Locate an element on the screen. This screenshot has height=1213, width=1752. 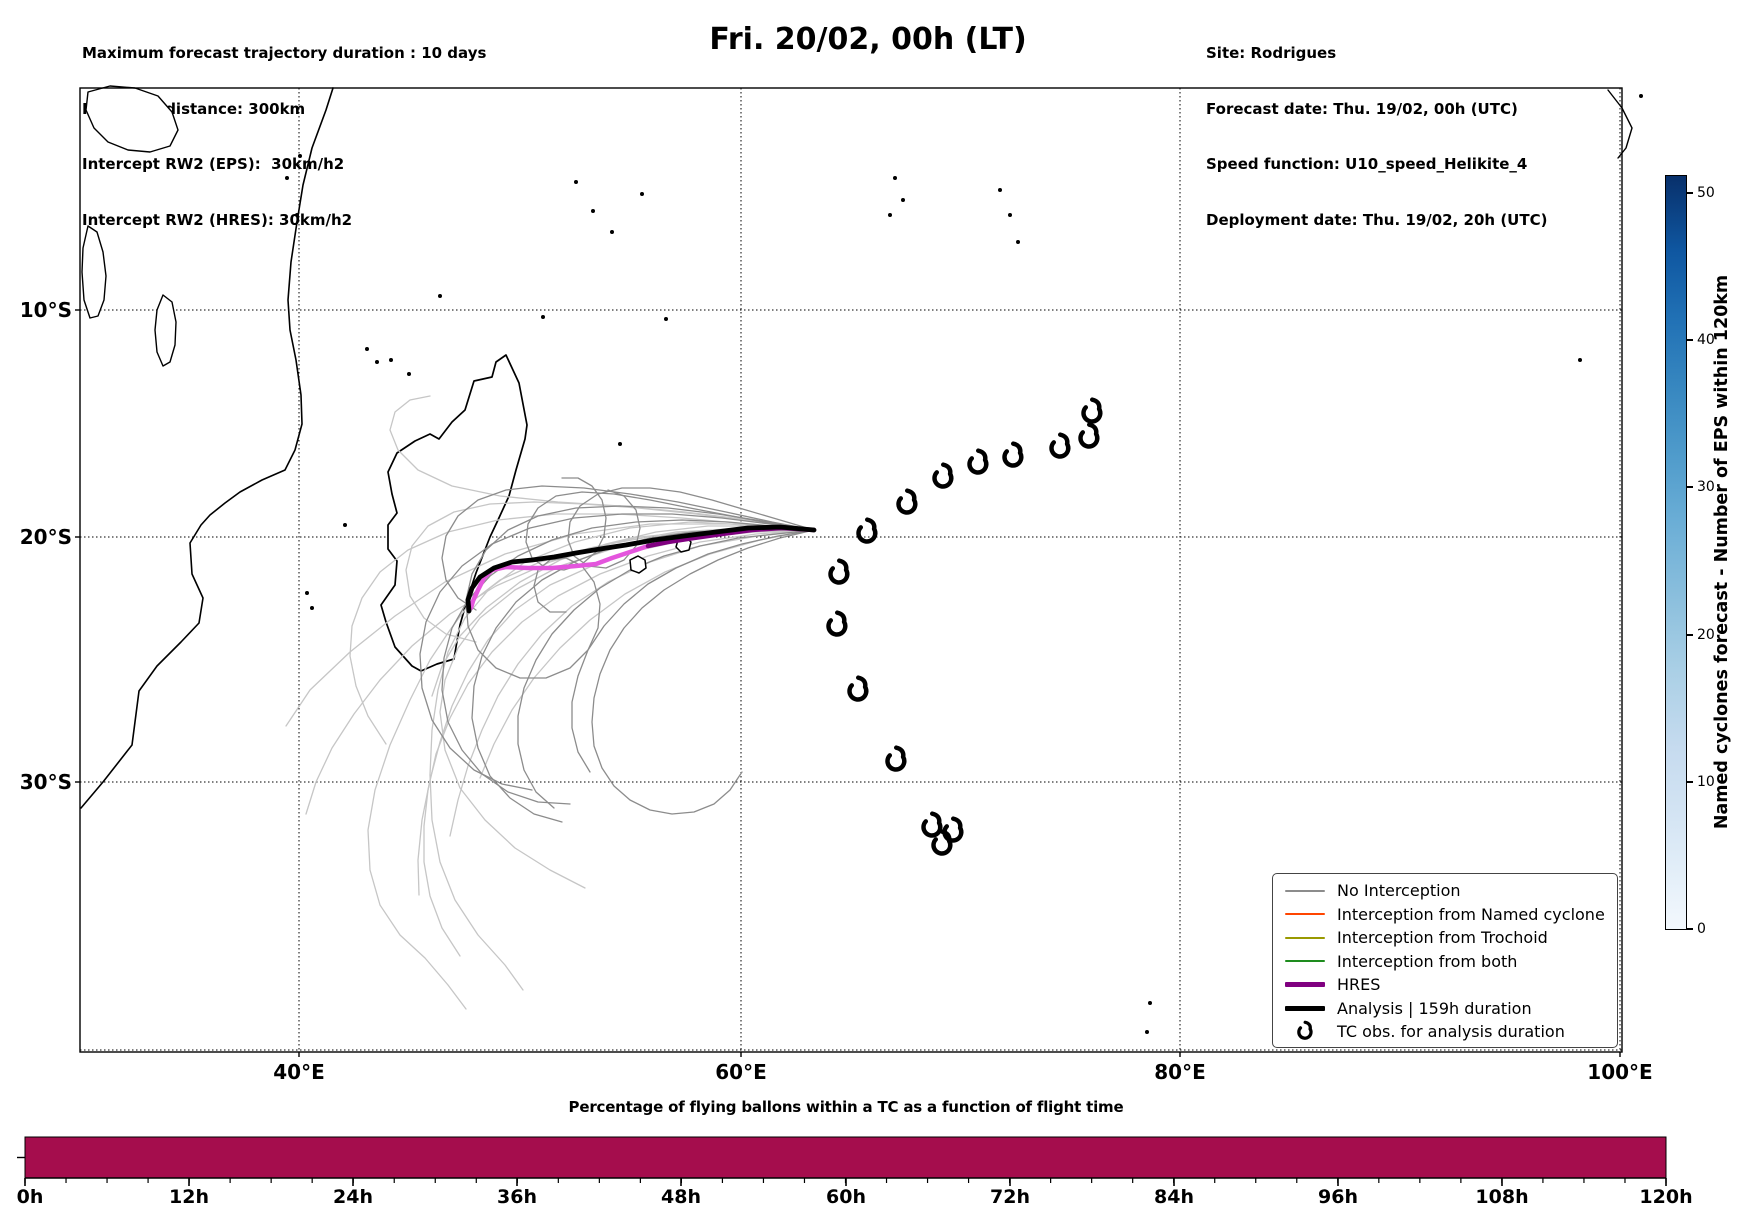
legend-item-label: Interception from both is located at coordinates (1427, 961).